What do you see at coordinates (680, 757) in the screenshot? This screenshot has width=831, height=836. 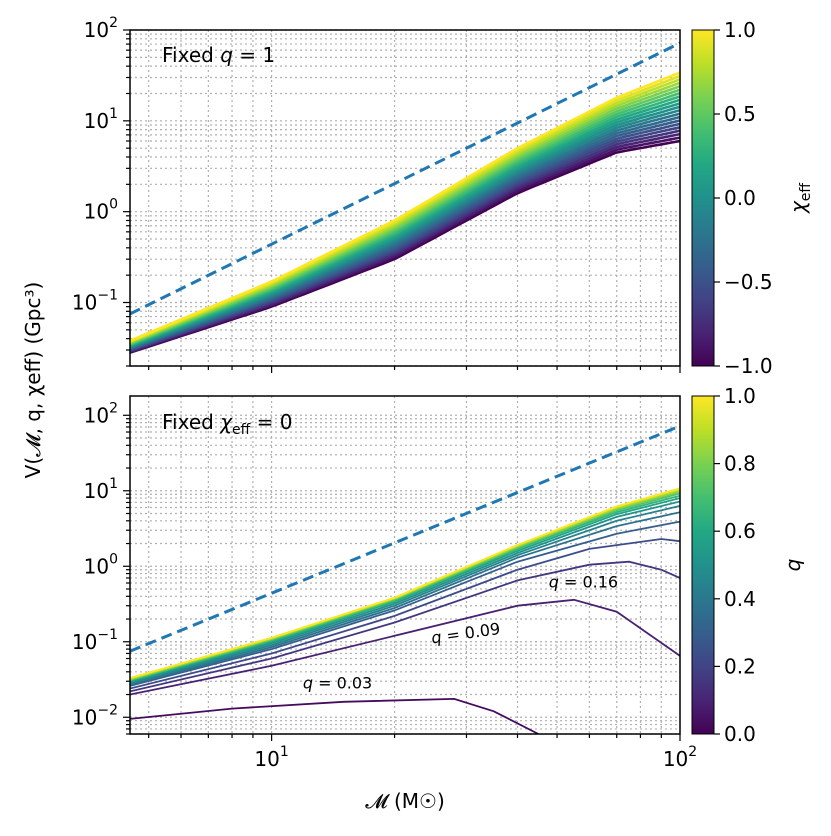 I see `x-tick-label: 10²` at bounding box center [680, 757].